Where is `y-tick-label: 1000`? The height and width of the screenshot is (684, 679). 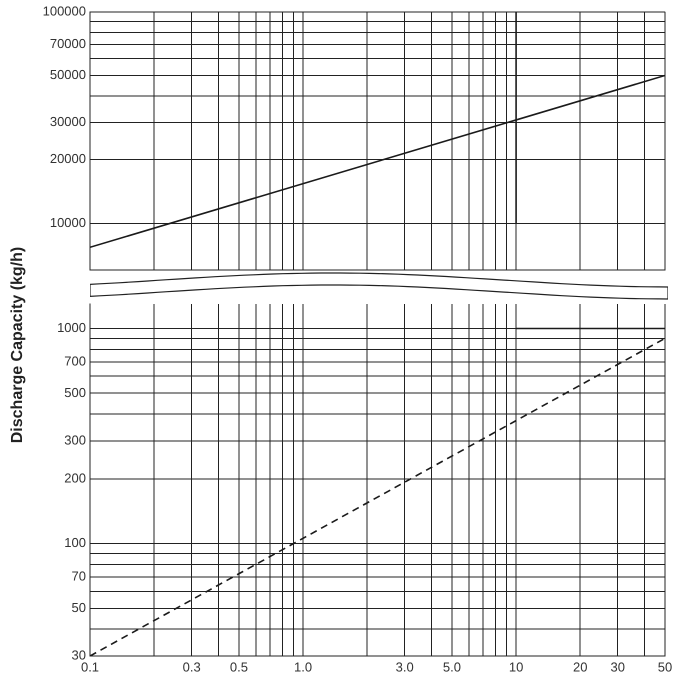 y-tick-label: 1000 is located at coordinates (71, 328).